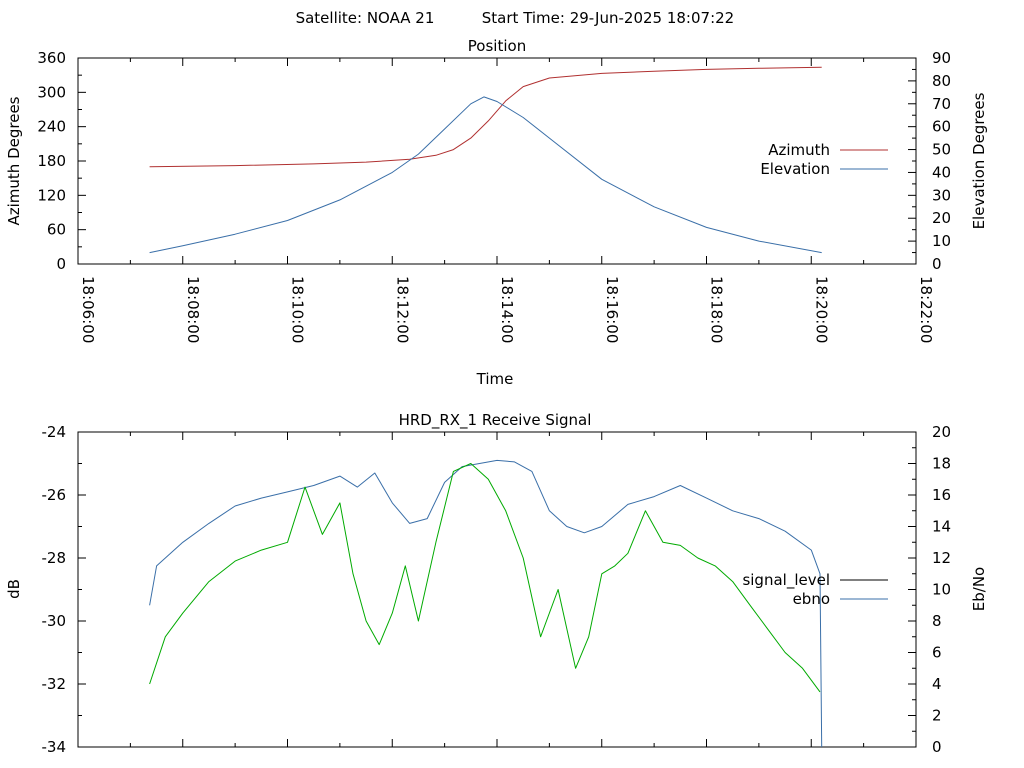 The height and width of the screenshot is (768, 1024). What do you see at coordinates (941, 150) in the screenshot?
I see `y2-tick-label: 50` at bounding box center [941, 150].